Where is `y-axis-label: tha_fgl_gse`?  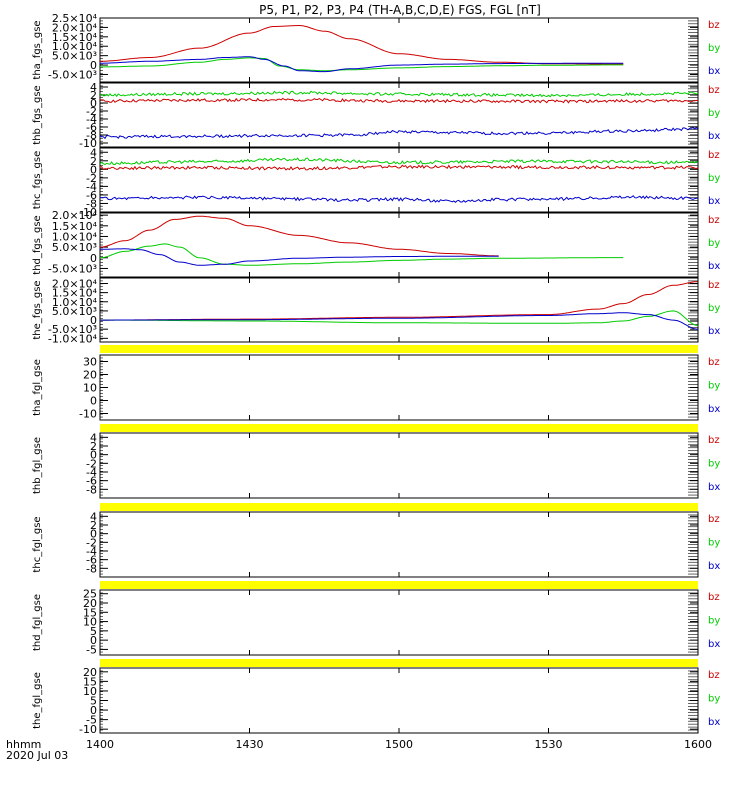 y-axis-label: tha_fgl_gse is located at coordinates (37, 387).